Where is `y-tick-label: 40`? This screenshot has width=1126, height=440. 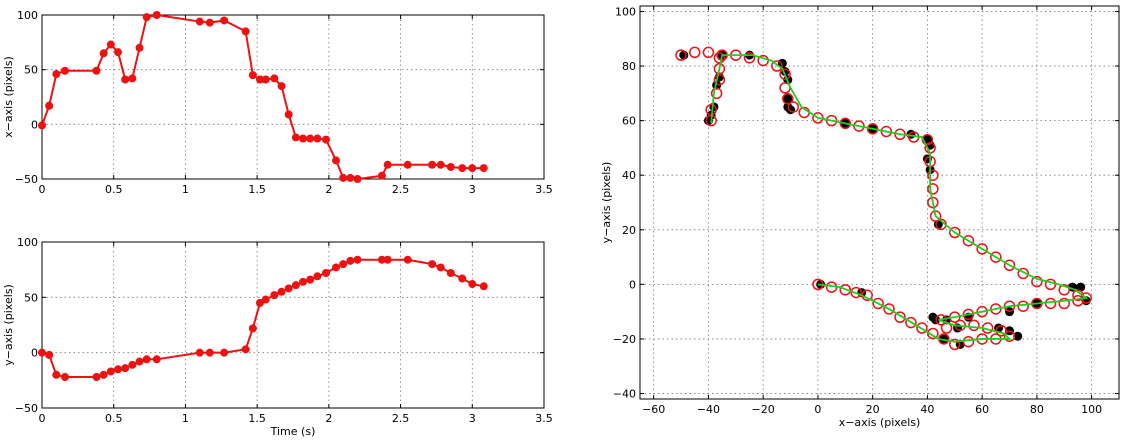 y-tick-label: 40 is located at coordinates (629, 175).